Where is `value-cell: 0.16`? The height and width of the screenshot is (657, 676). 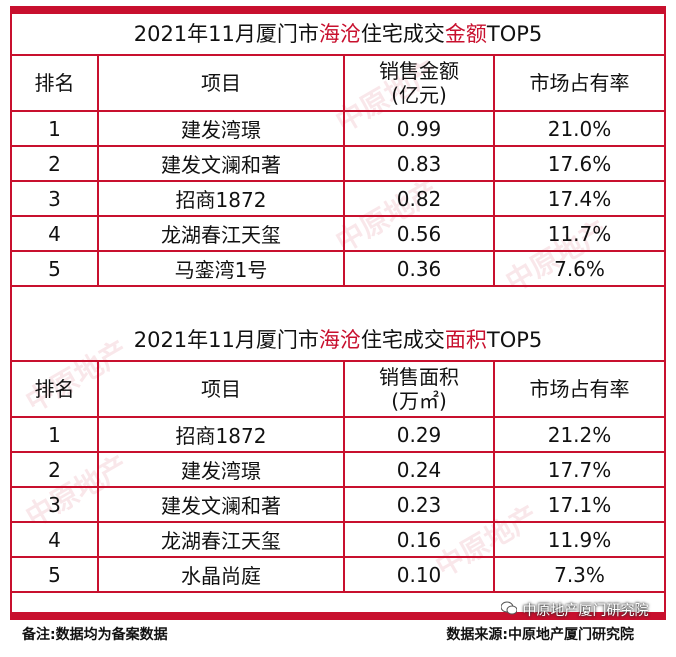 value-cell: 0.16 is located at coordinates (419, 540).